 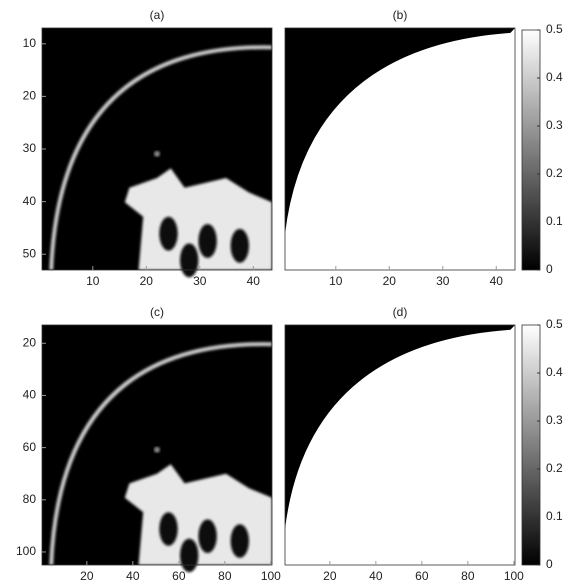 I want to click on panel-title: (d), so click(x=400, y=312).